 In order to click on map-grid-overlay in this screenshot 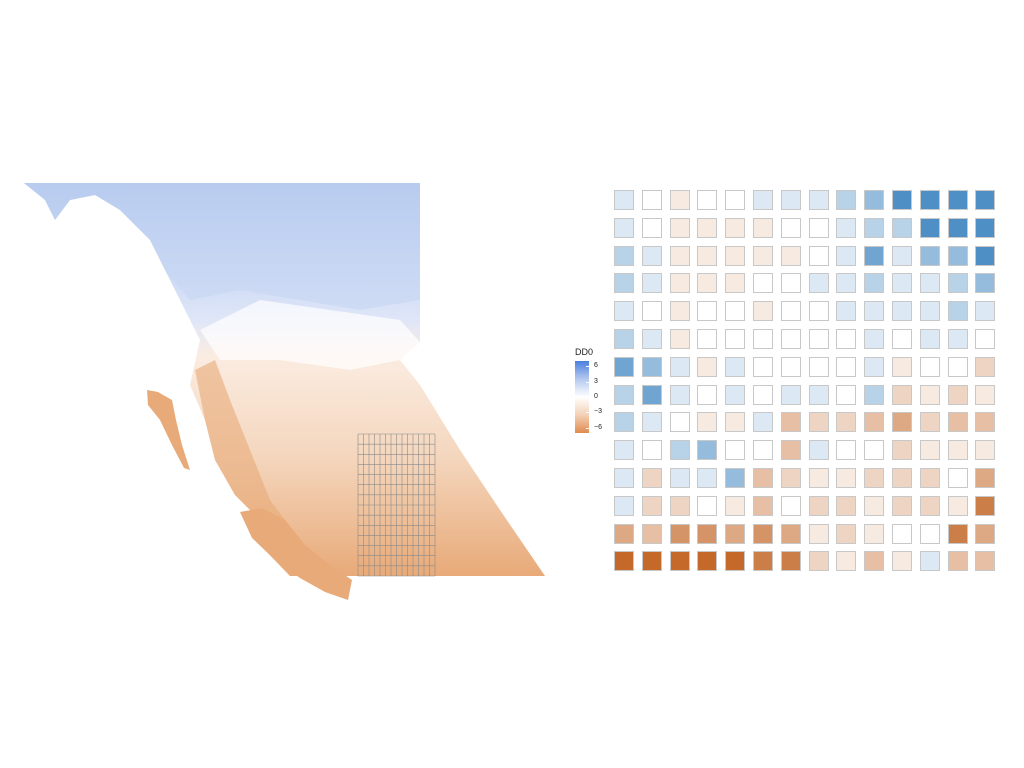, I will do `click(396, 505)`.